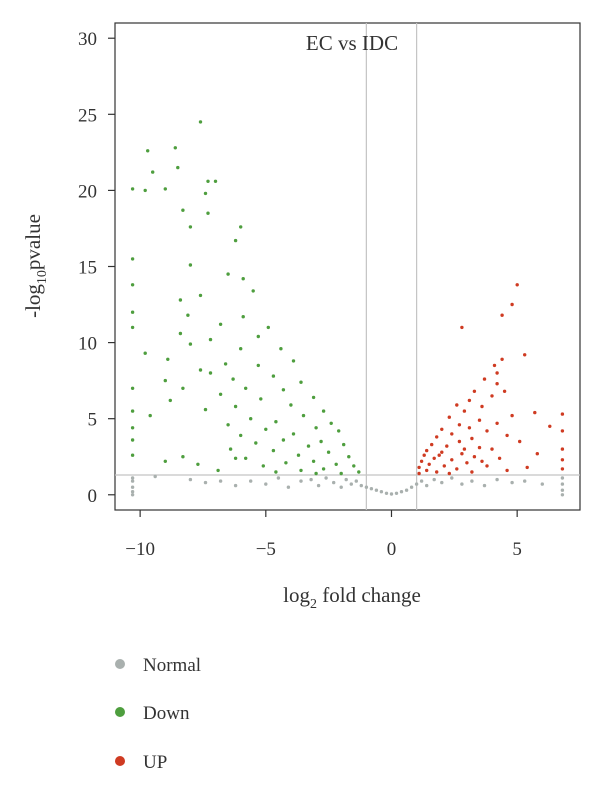 The image size is (600, 787). I want to click on y-tick-label-3: 15, so click(87, 268).